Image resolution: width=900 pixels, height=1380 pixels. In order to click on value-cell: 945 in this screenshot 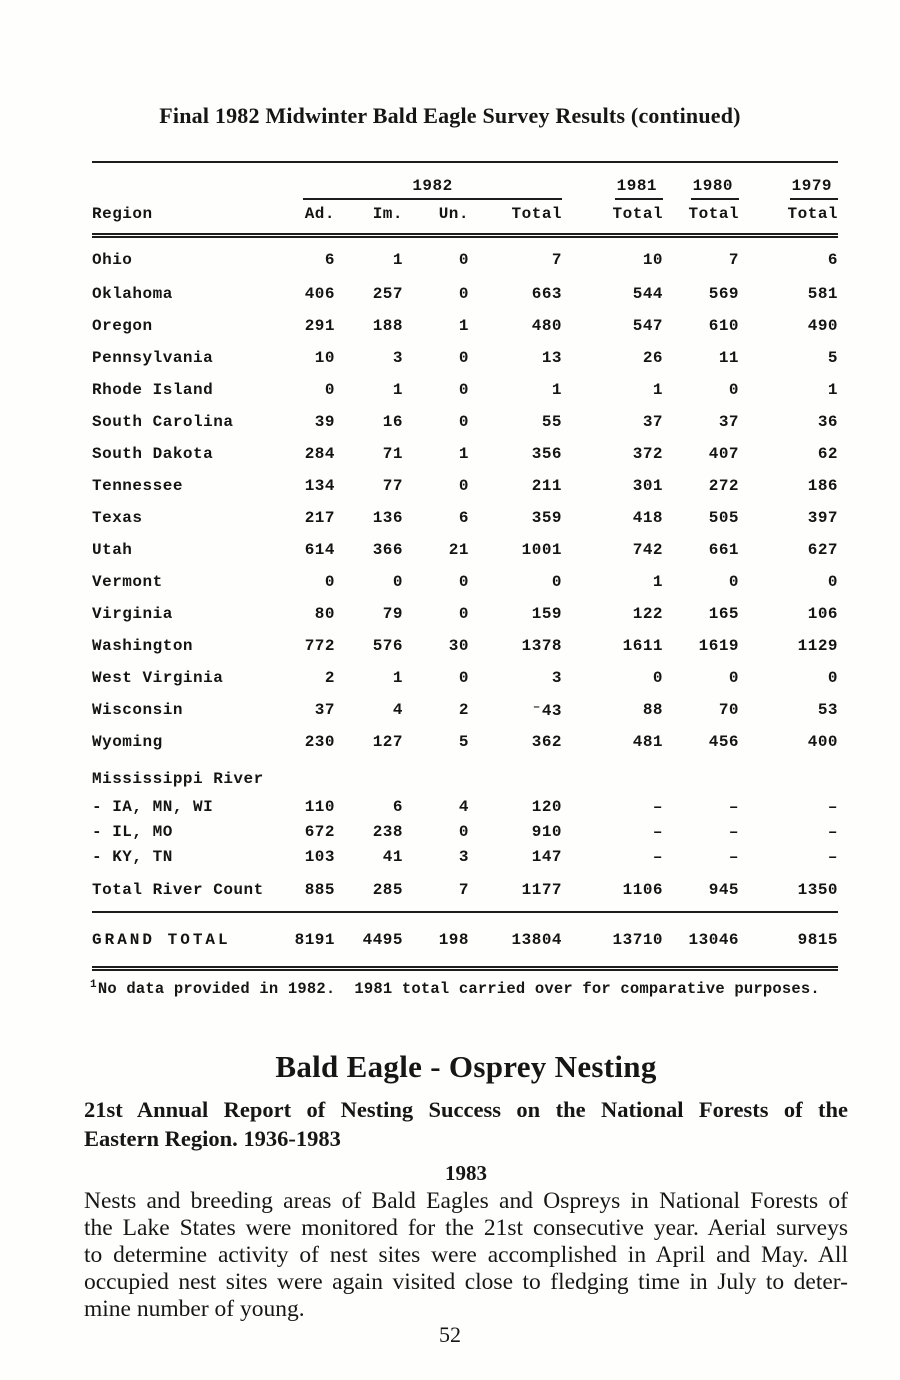, I will do `click(701, 891)`.